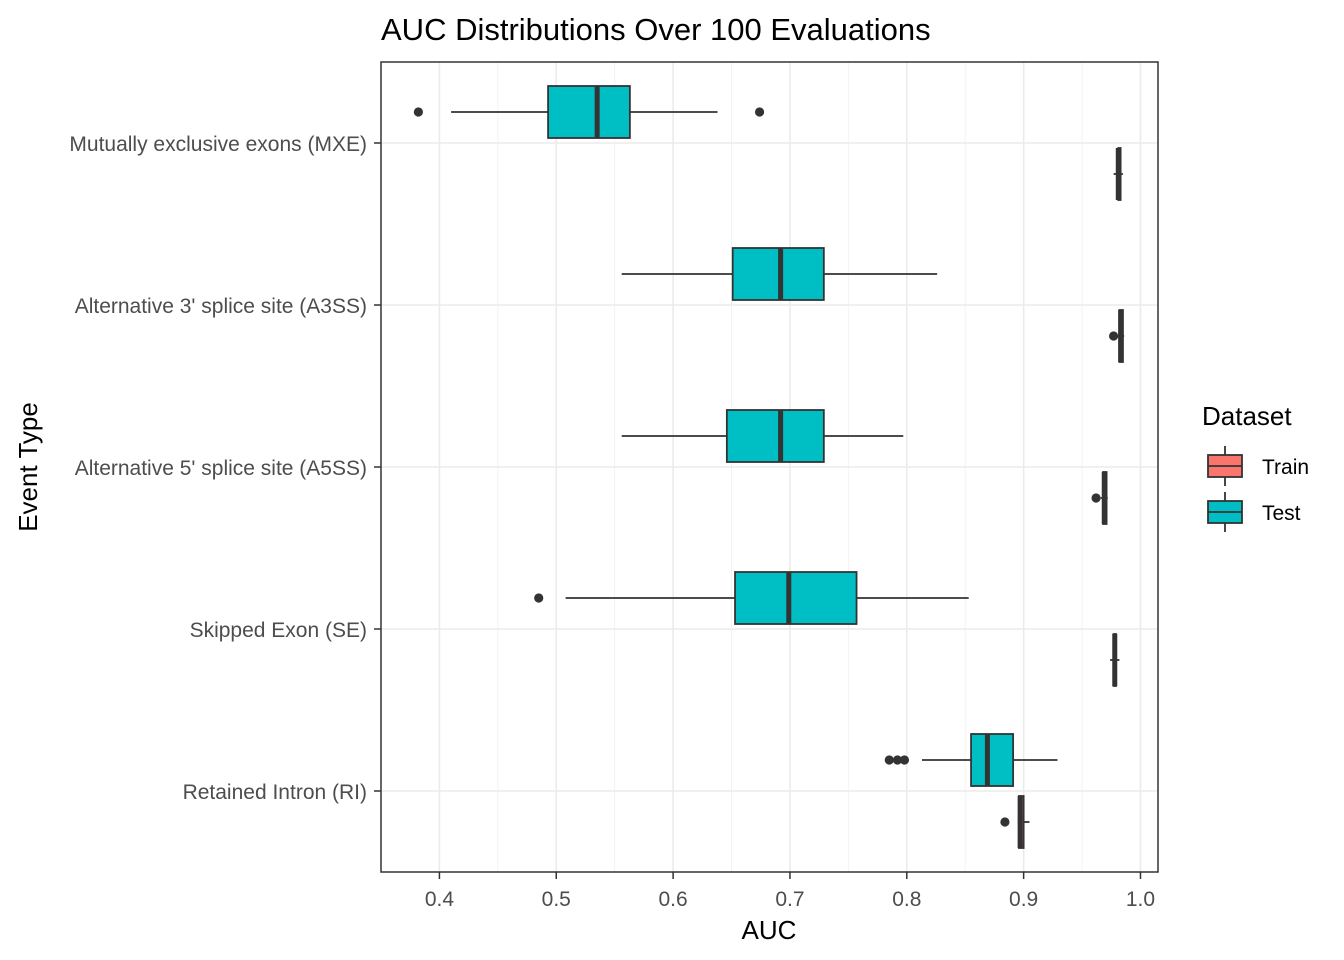  I want to click on legend-entries: Train Test, so click(1258, 489).